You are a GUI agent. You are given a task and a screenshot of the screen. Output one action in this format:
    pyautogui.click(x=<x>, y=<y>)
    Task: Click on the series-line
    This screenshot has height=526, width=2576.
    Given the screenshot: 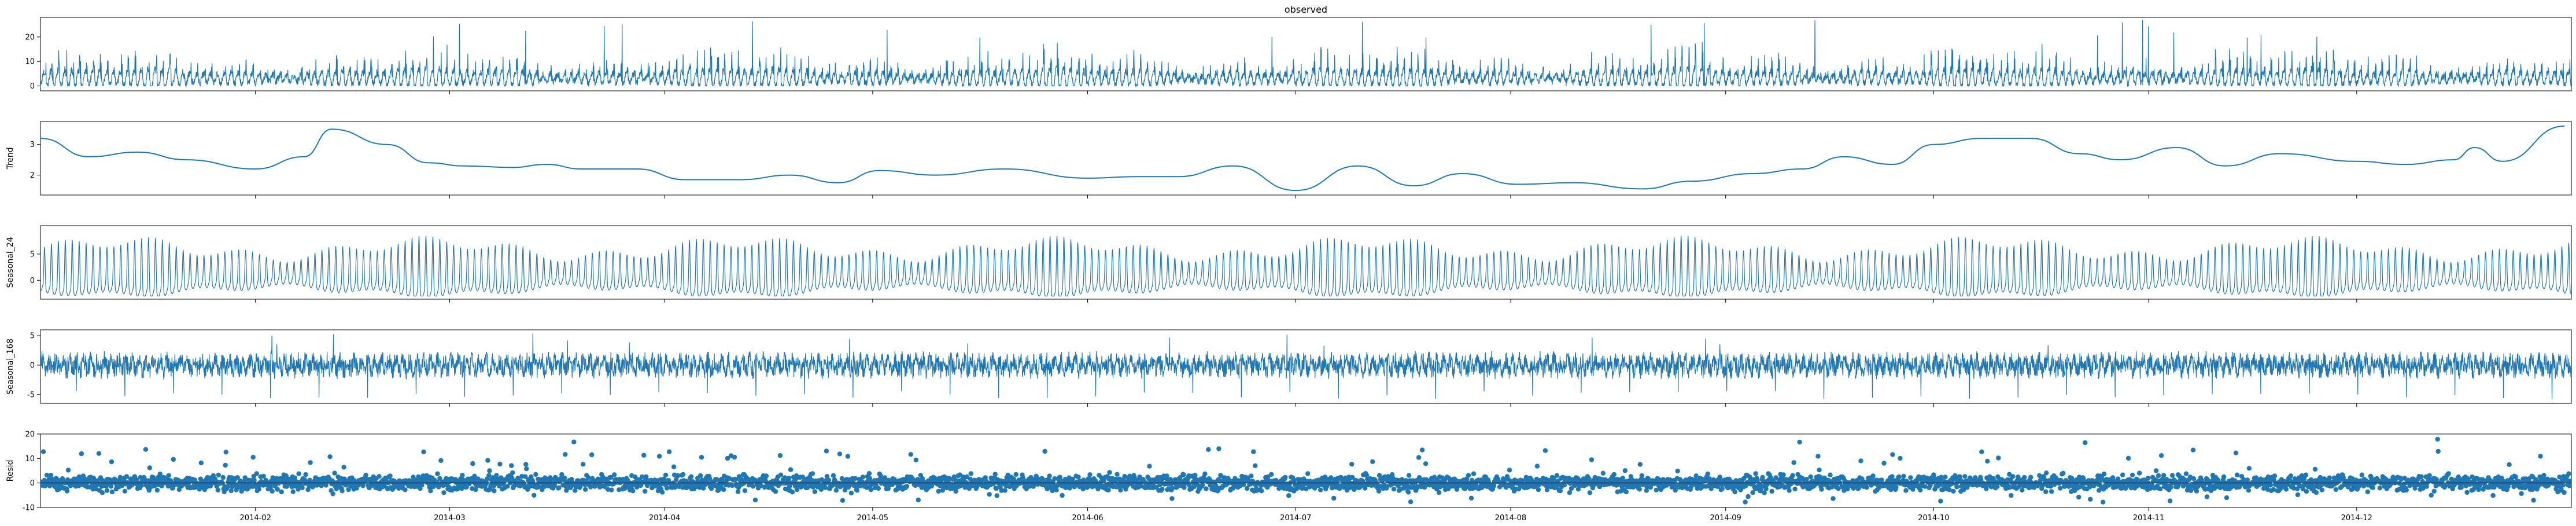 What is the action you would take?
    pyautogui.click(x=1305, y=266)
    